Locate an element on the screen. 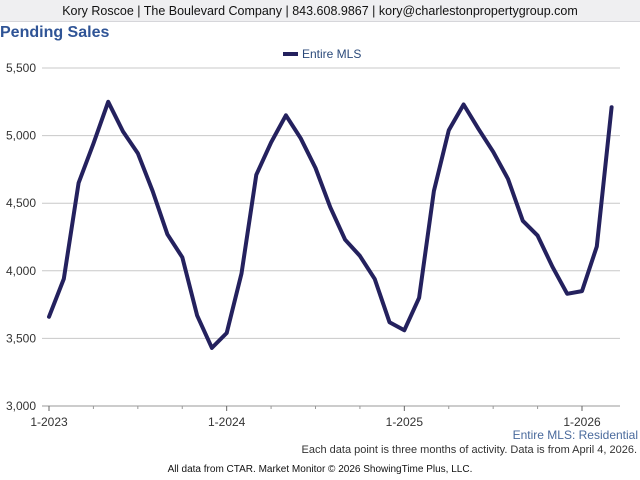  x-axis: 1-2023 1-2024 1-2025 1-2026 is located at coordinates (315, 417).